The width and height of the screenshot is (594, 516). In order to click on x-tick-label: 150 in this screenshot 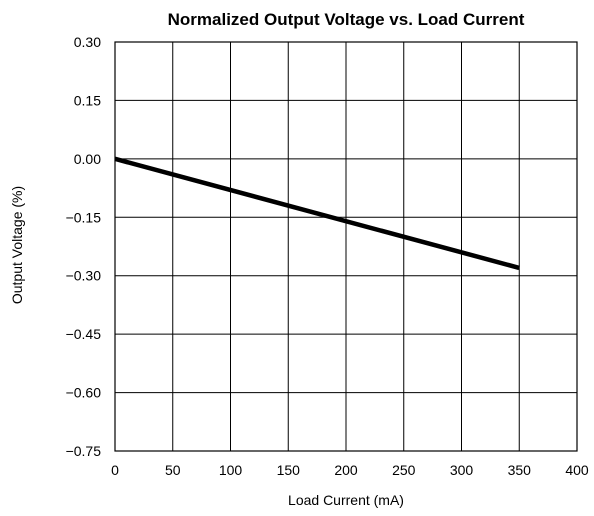, I will do `click(289, 470)`.